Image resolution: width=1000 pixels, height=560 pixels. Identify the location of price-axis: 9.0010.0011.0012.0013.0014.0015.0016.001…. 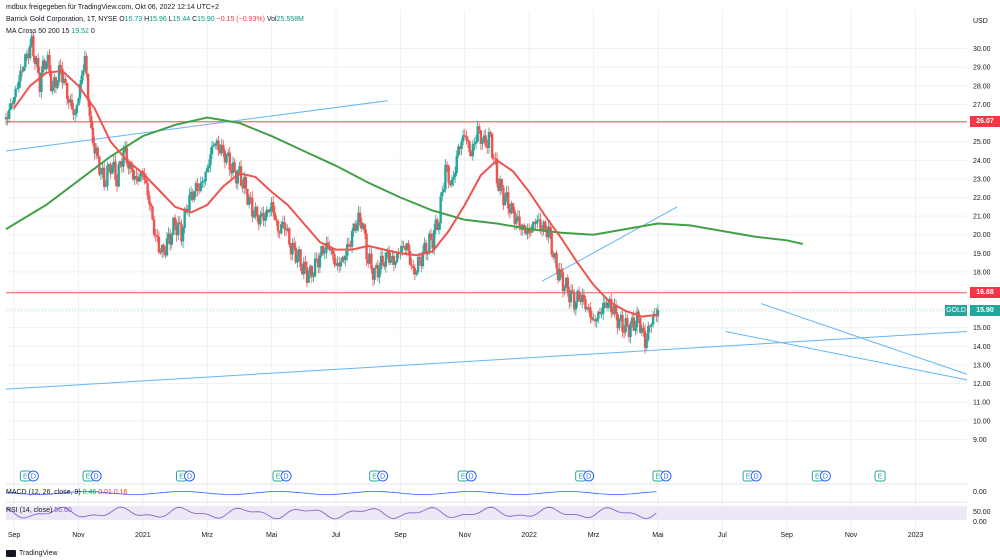
(982, 245).